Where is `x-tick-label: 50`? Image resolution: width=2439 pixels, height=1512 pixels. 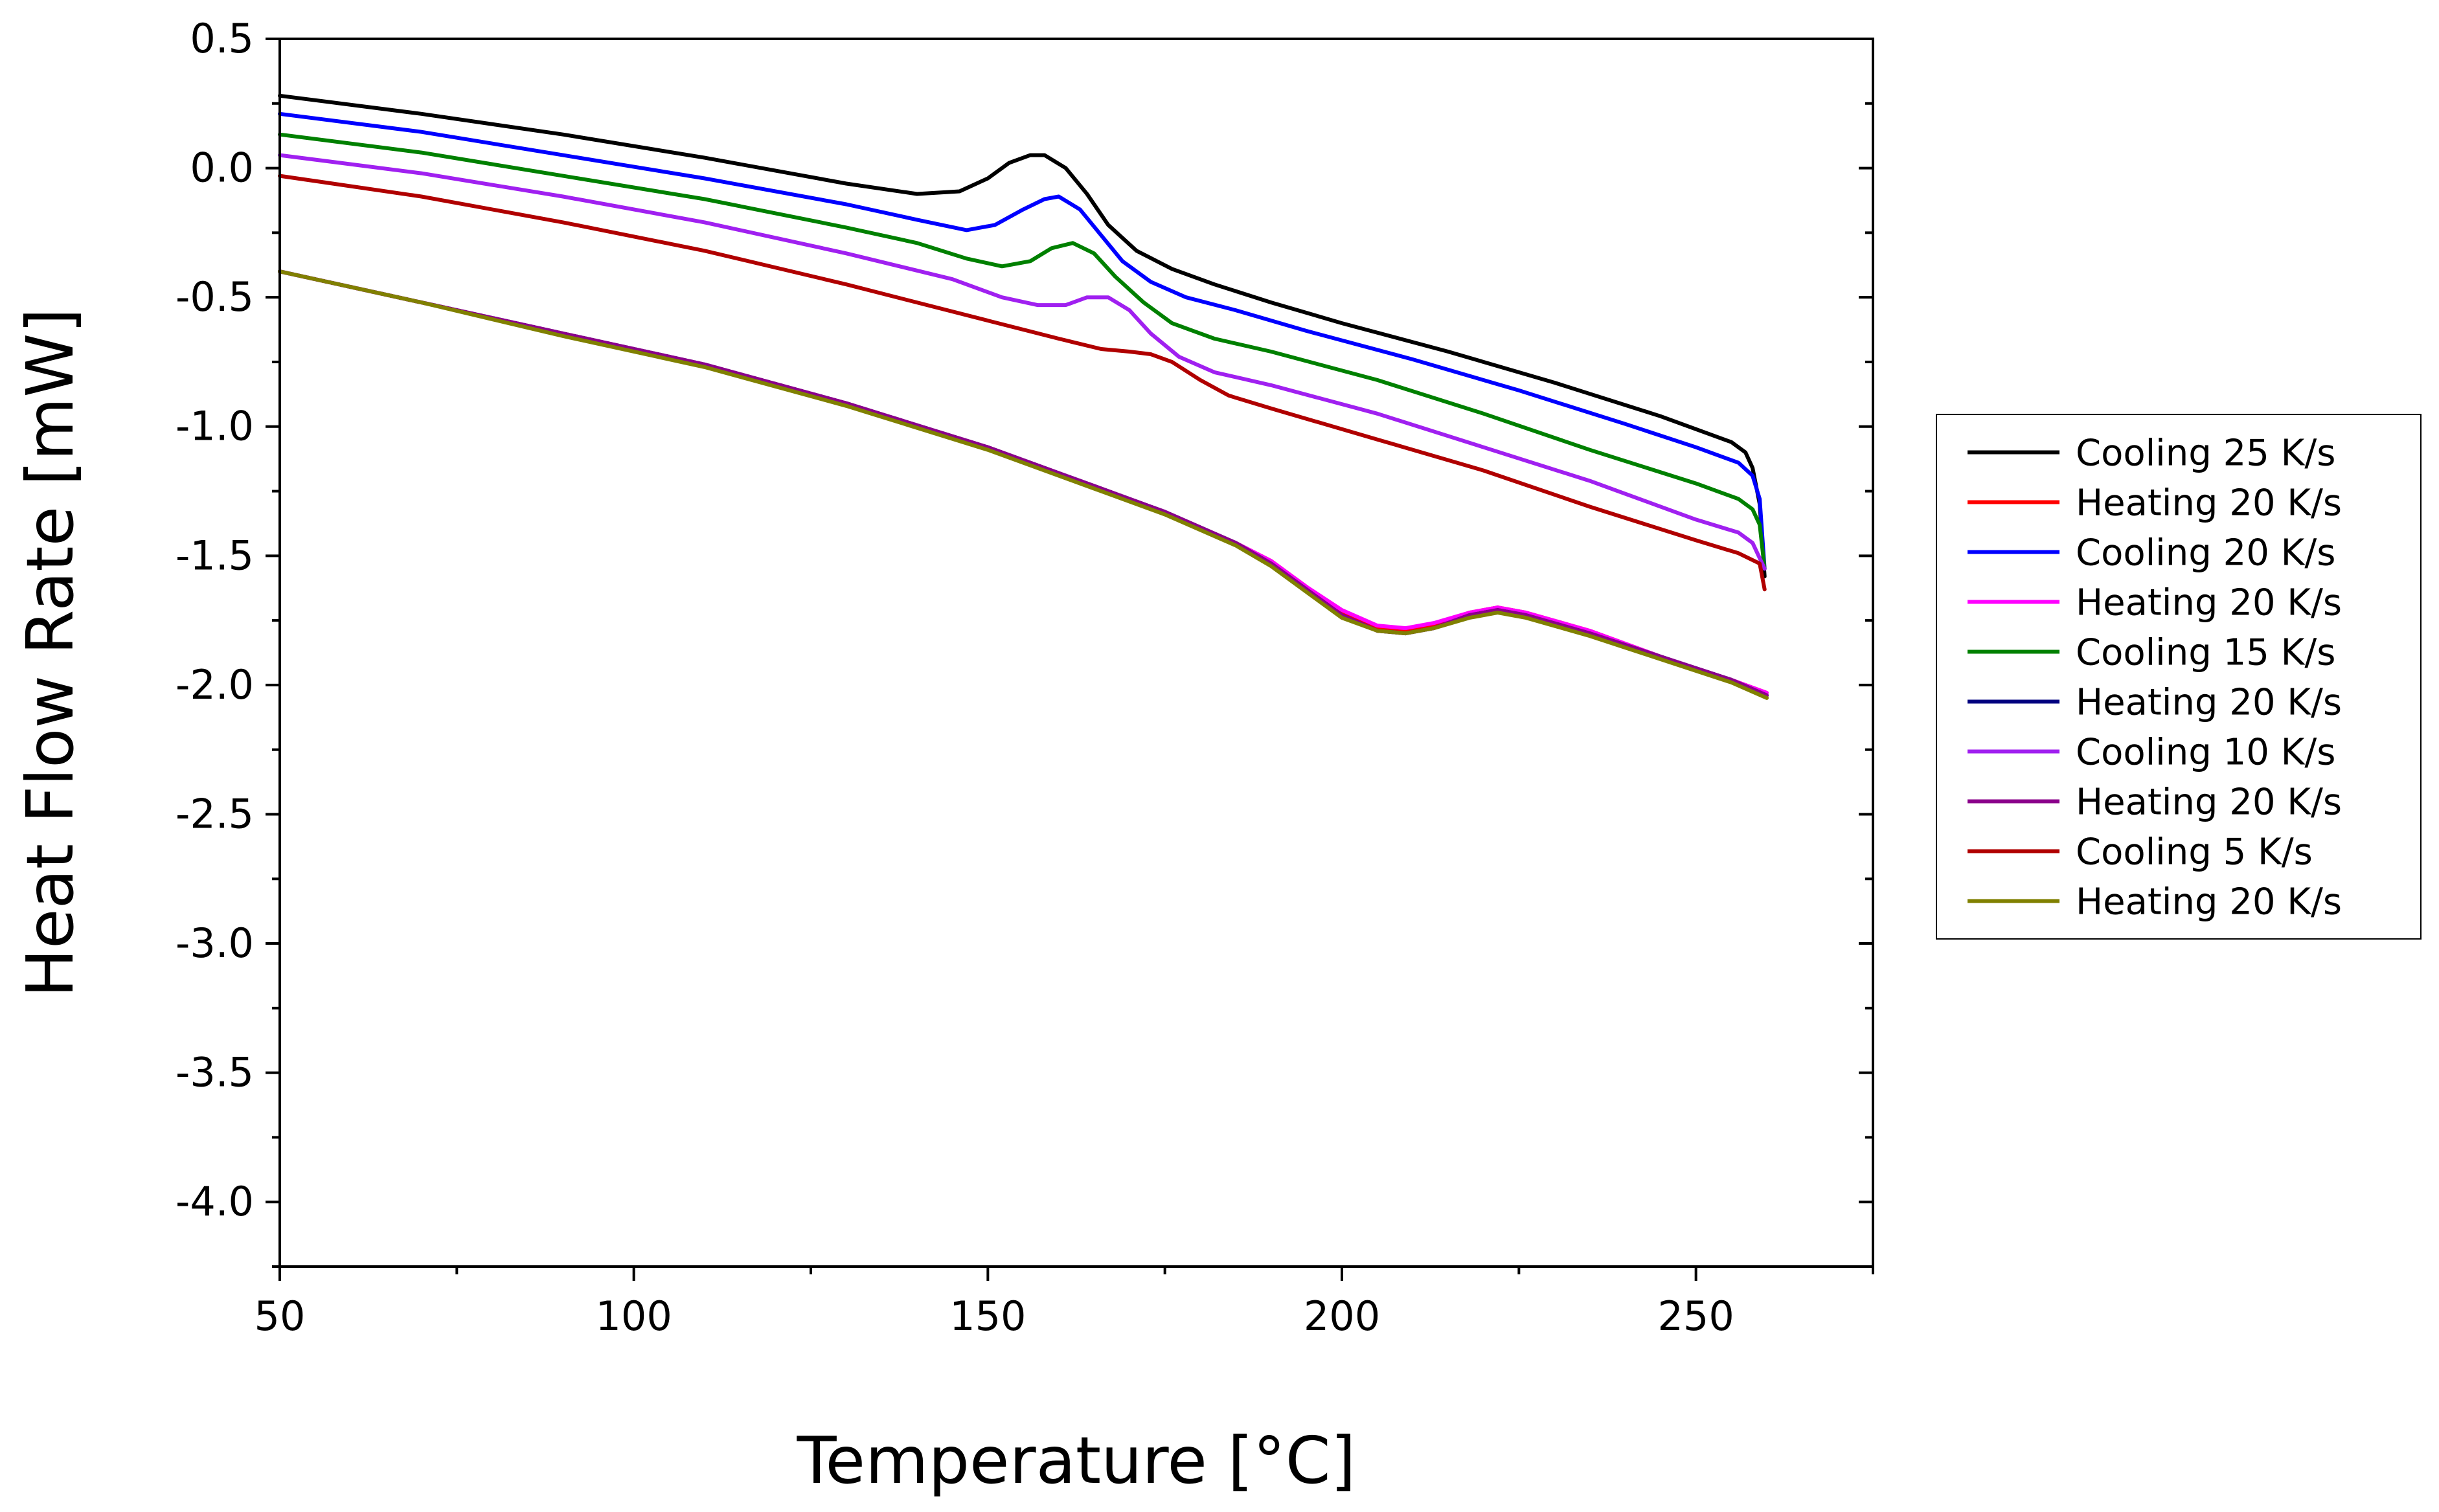
x-tick-label: 50 is located at coordinates (280, 1316).